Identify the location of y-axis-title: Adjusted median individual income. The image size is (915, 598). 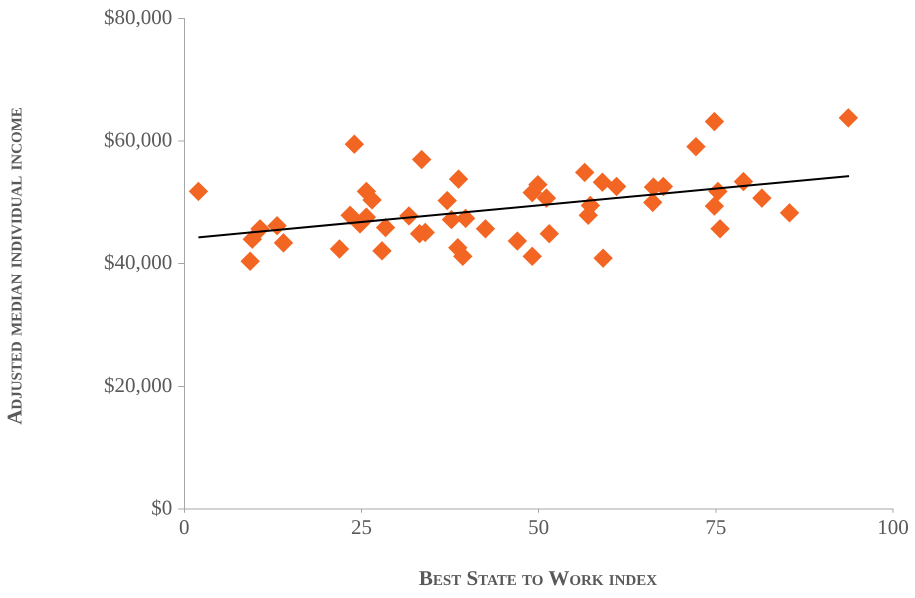
(15, 266).